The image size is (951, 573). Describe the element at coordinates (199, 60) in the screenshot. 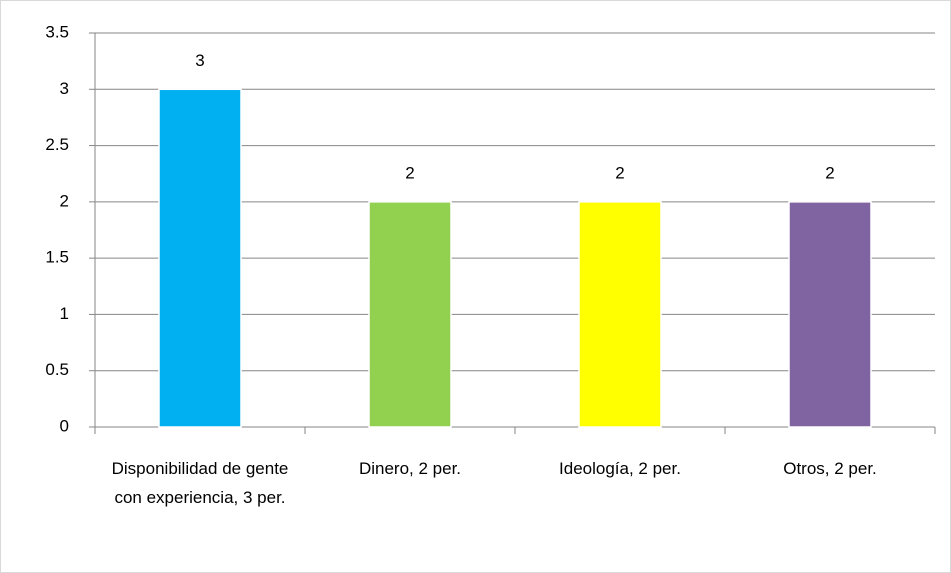

I see `data-label: 3` at that location.